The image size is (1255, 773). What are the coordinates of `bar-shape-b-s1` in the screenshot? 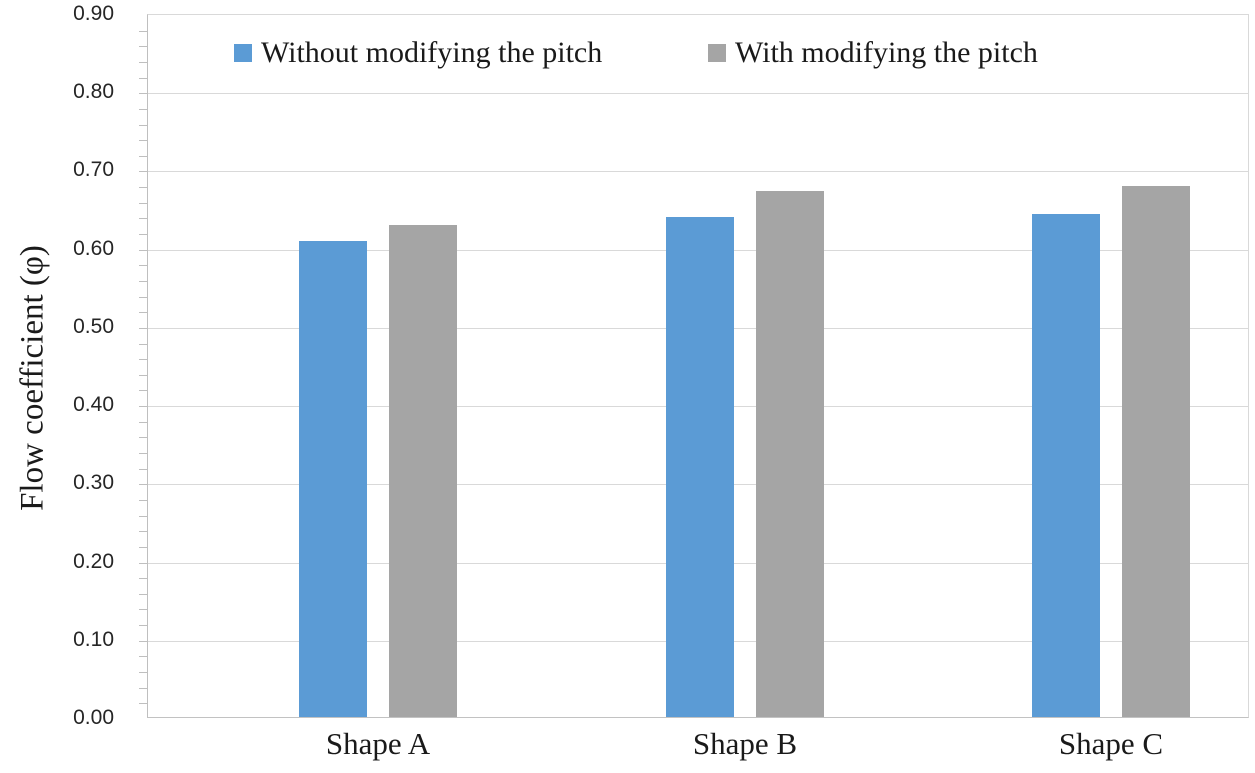 It's located at (790, 454).